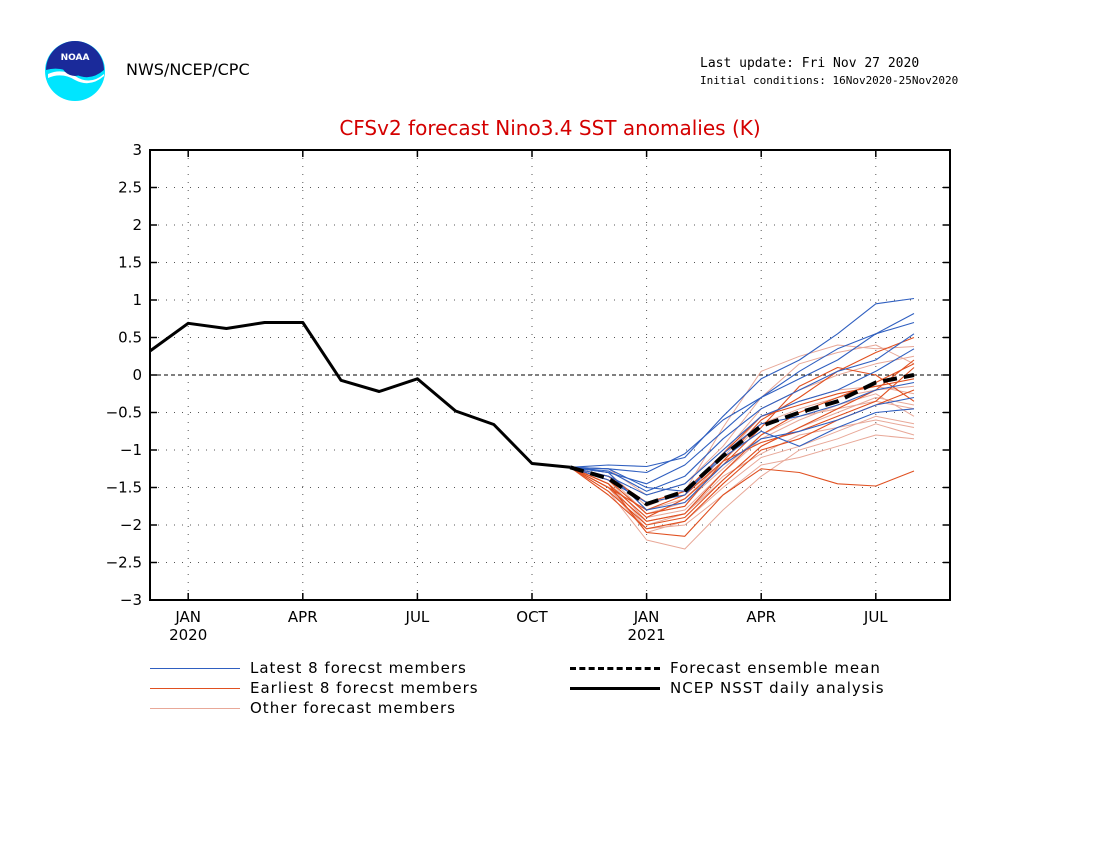 This screenshot has width=1100, height=850. I want to click on y-tick-label: −1.5, so click(124, 488).